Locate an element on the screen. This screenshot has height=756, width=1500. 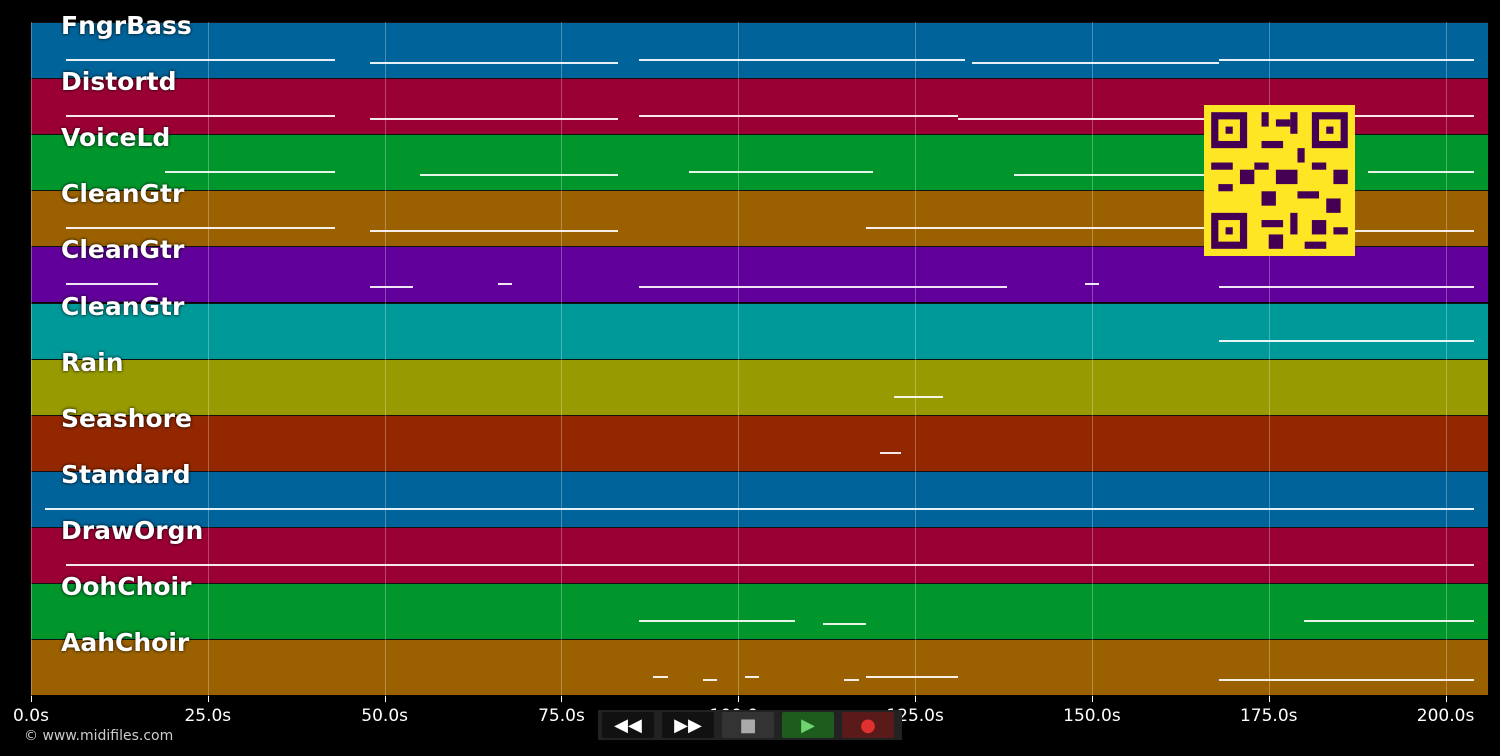
track-7: Seashore is located at coordinates (759, 437).